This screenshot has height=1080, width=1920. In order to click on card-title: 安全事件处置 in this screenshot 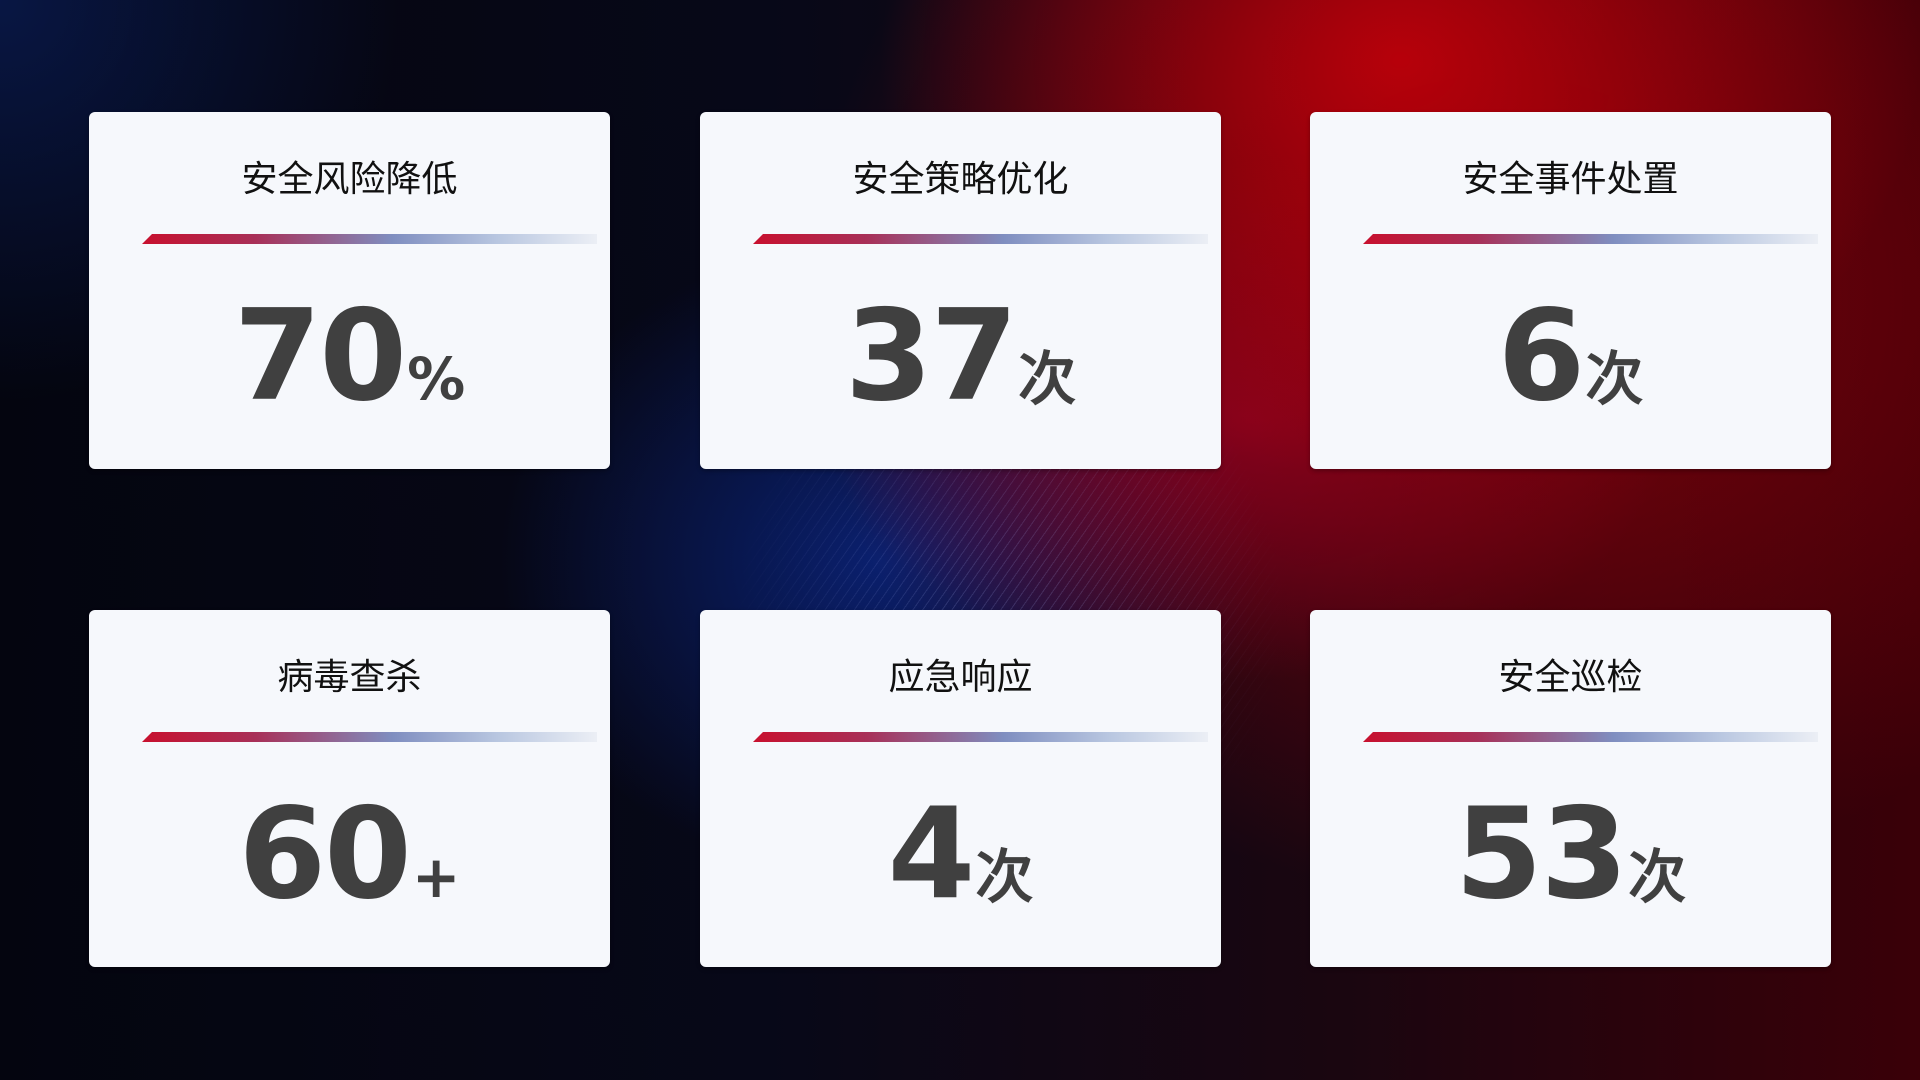, I will do `click(1570, 179)`.